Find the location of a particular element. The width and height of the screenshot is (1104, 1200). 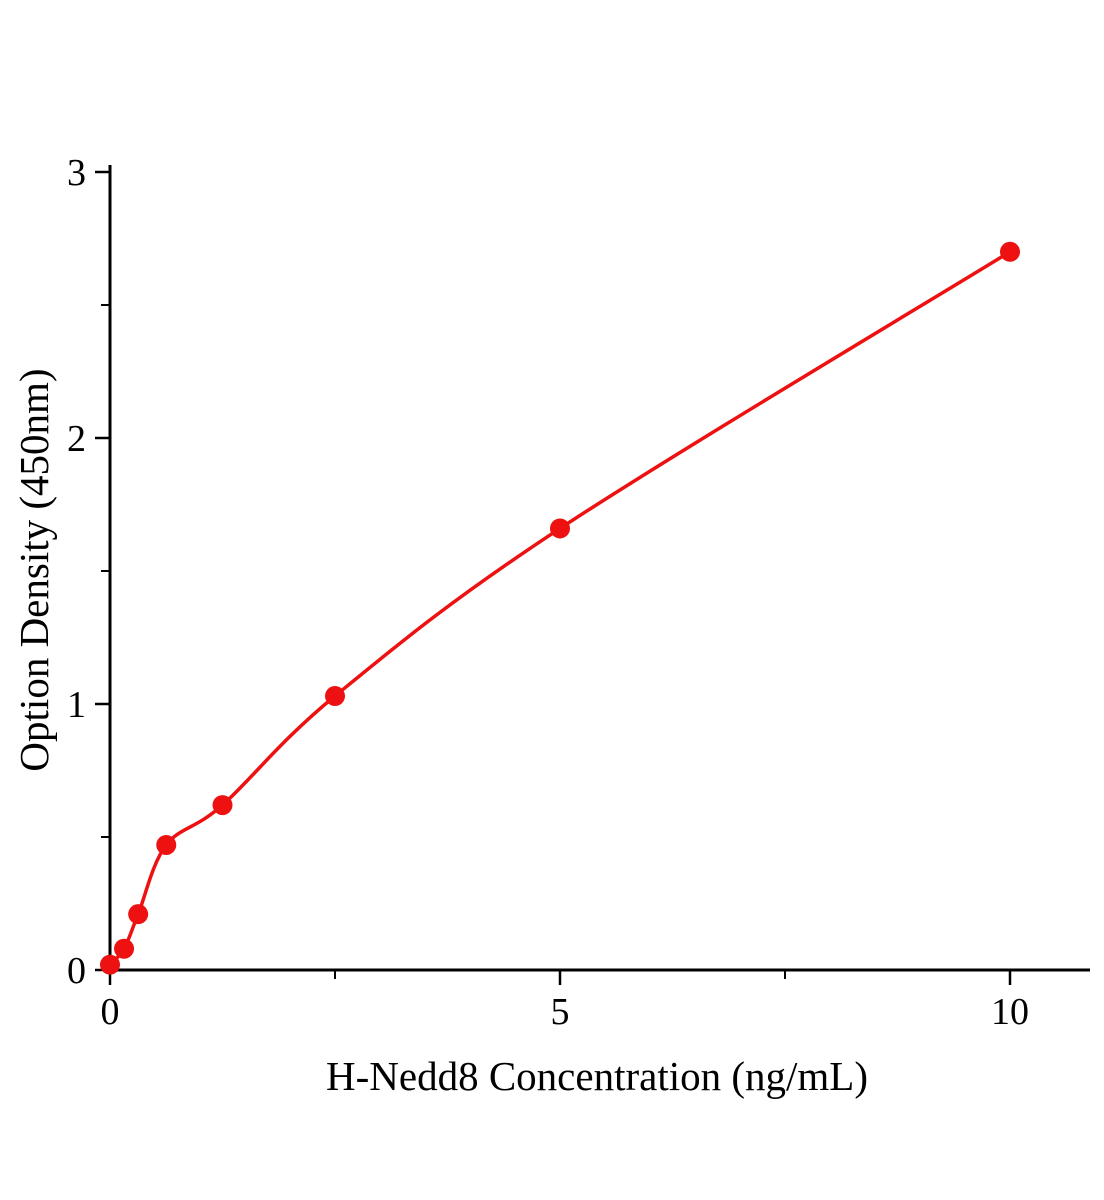

x-tick-label: 10 is located at coordinates (1010, 1012).